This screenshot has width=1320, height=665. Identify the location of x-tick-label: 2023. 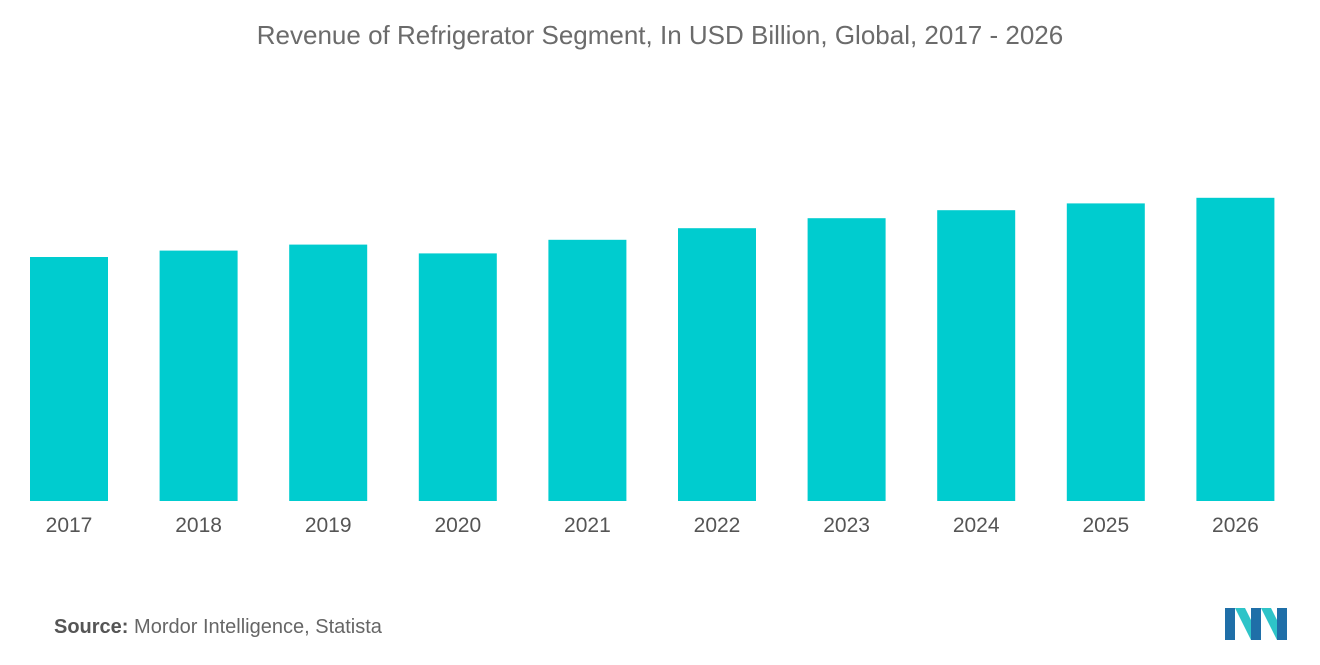
(846, 525).